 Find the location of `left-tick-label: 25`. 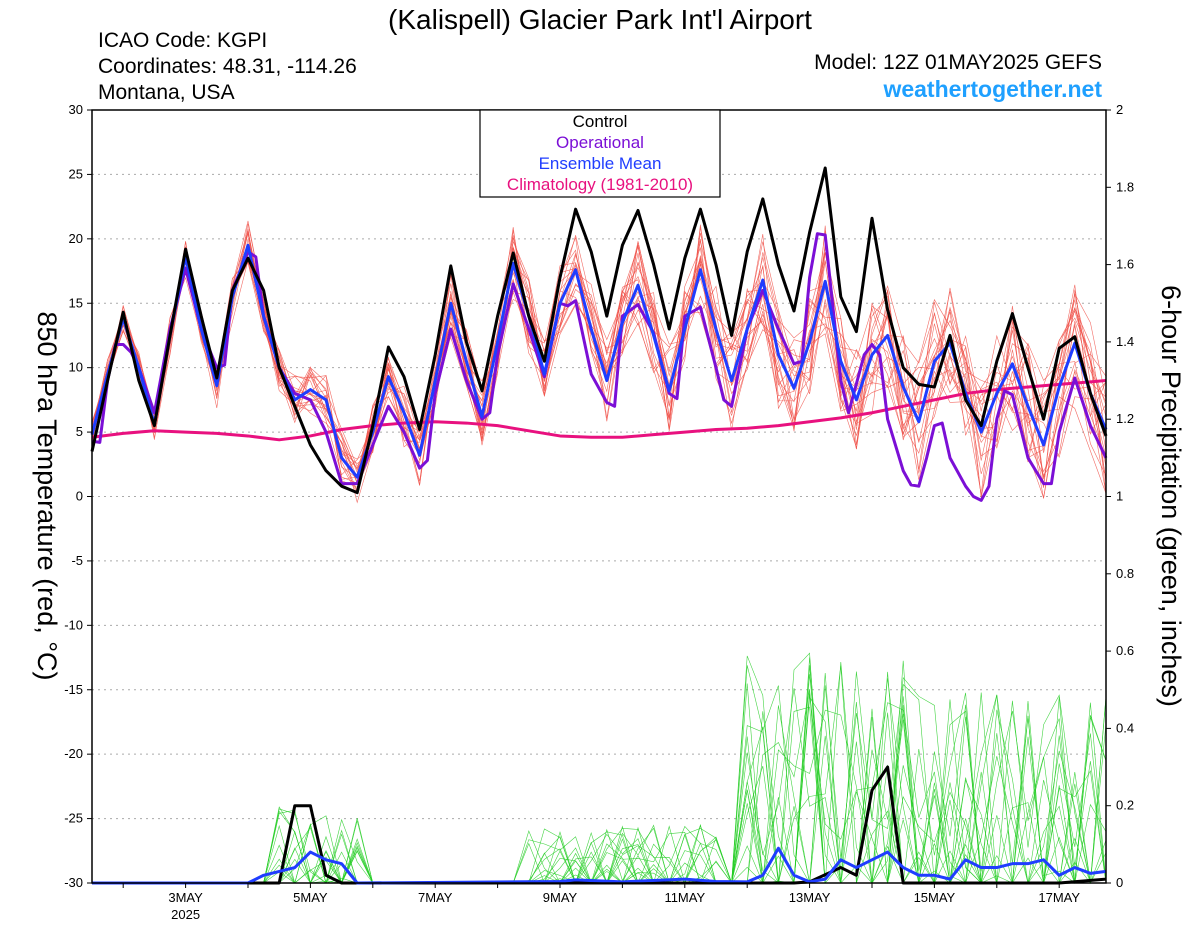

left-tick-label: 25 is located at coordinates (76, 173).